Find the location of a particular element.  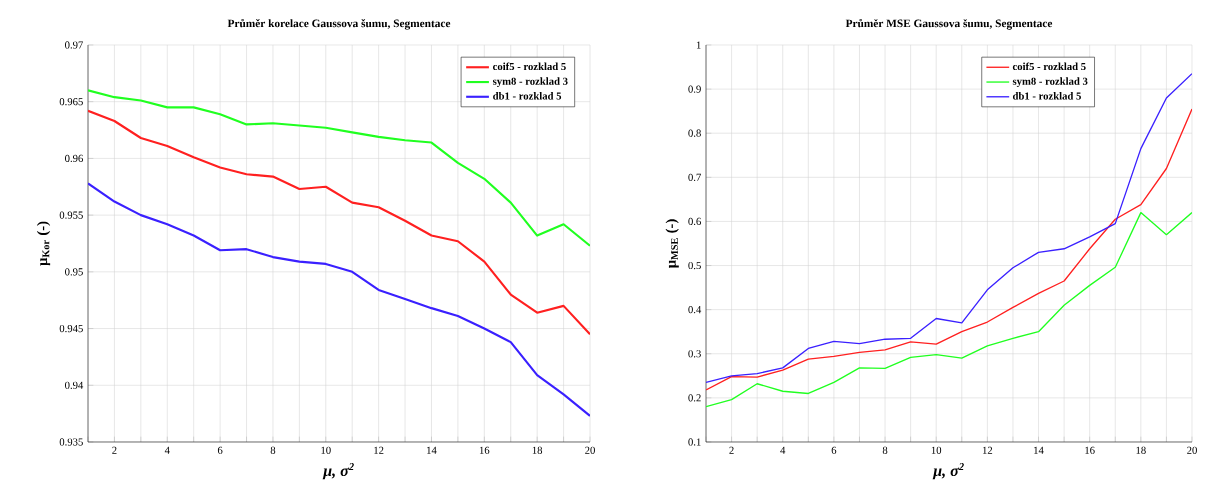

chart-title: Průměr korelace Gaussova šumu, Segmentace is located at coordinates (339, 24).